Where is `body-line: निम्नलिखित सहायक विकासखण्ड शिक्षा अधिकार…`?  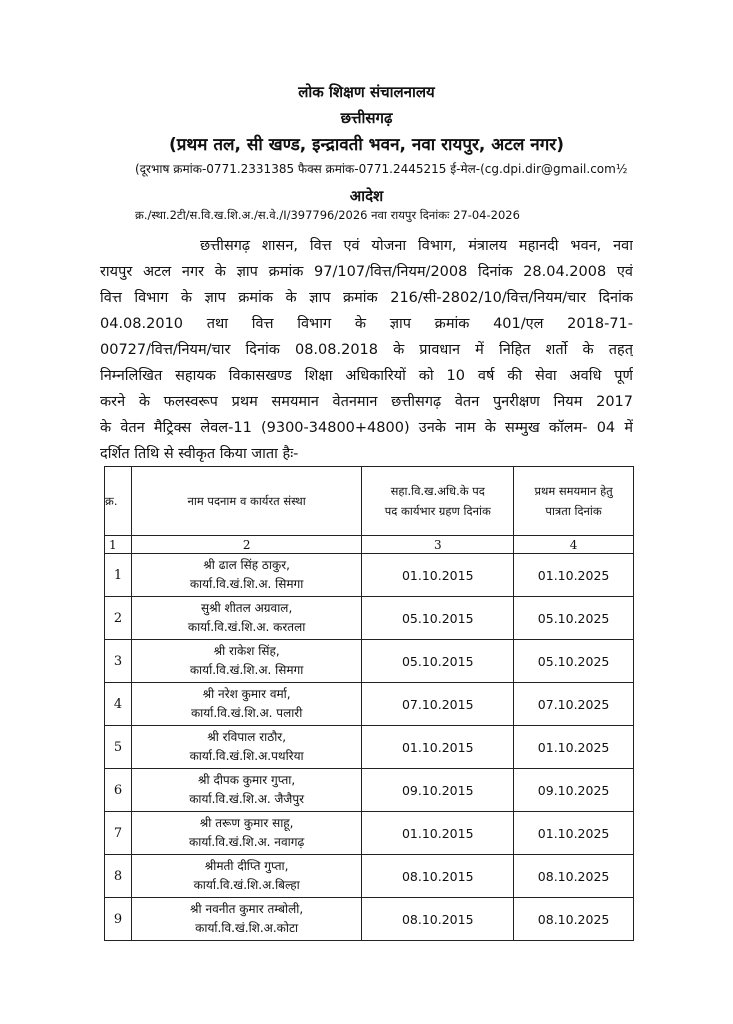 body-line: निम्नलिखित सहायक विकासखण्ड शिक्षा अधिकार… is located at coordinates (366, 376).